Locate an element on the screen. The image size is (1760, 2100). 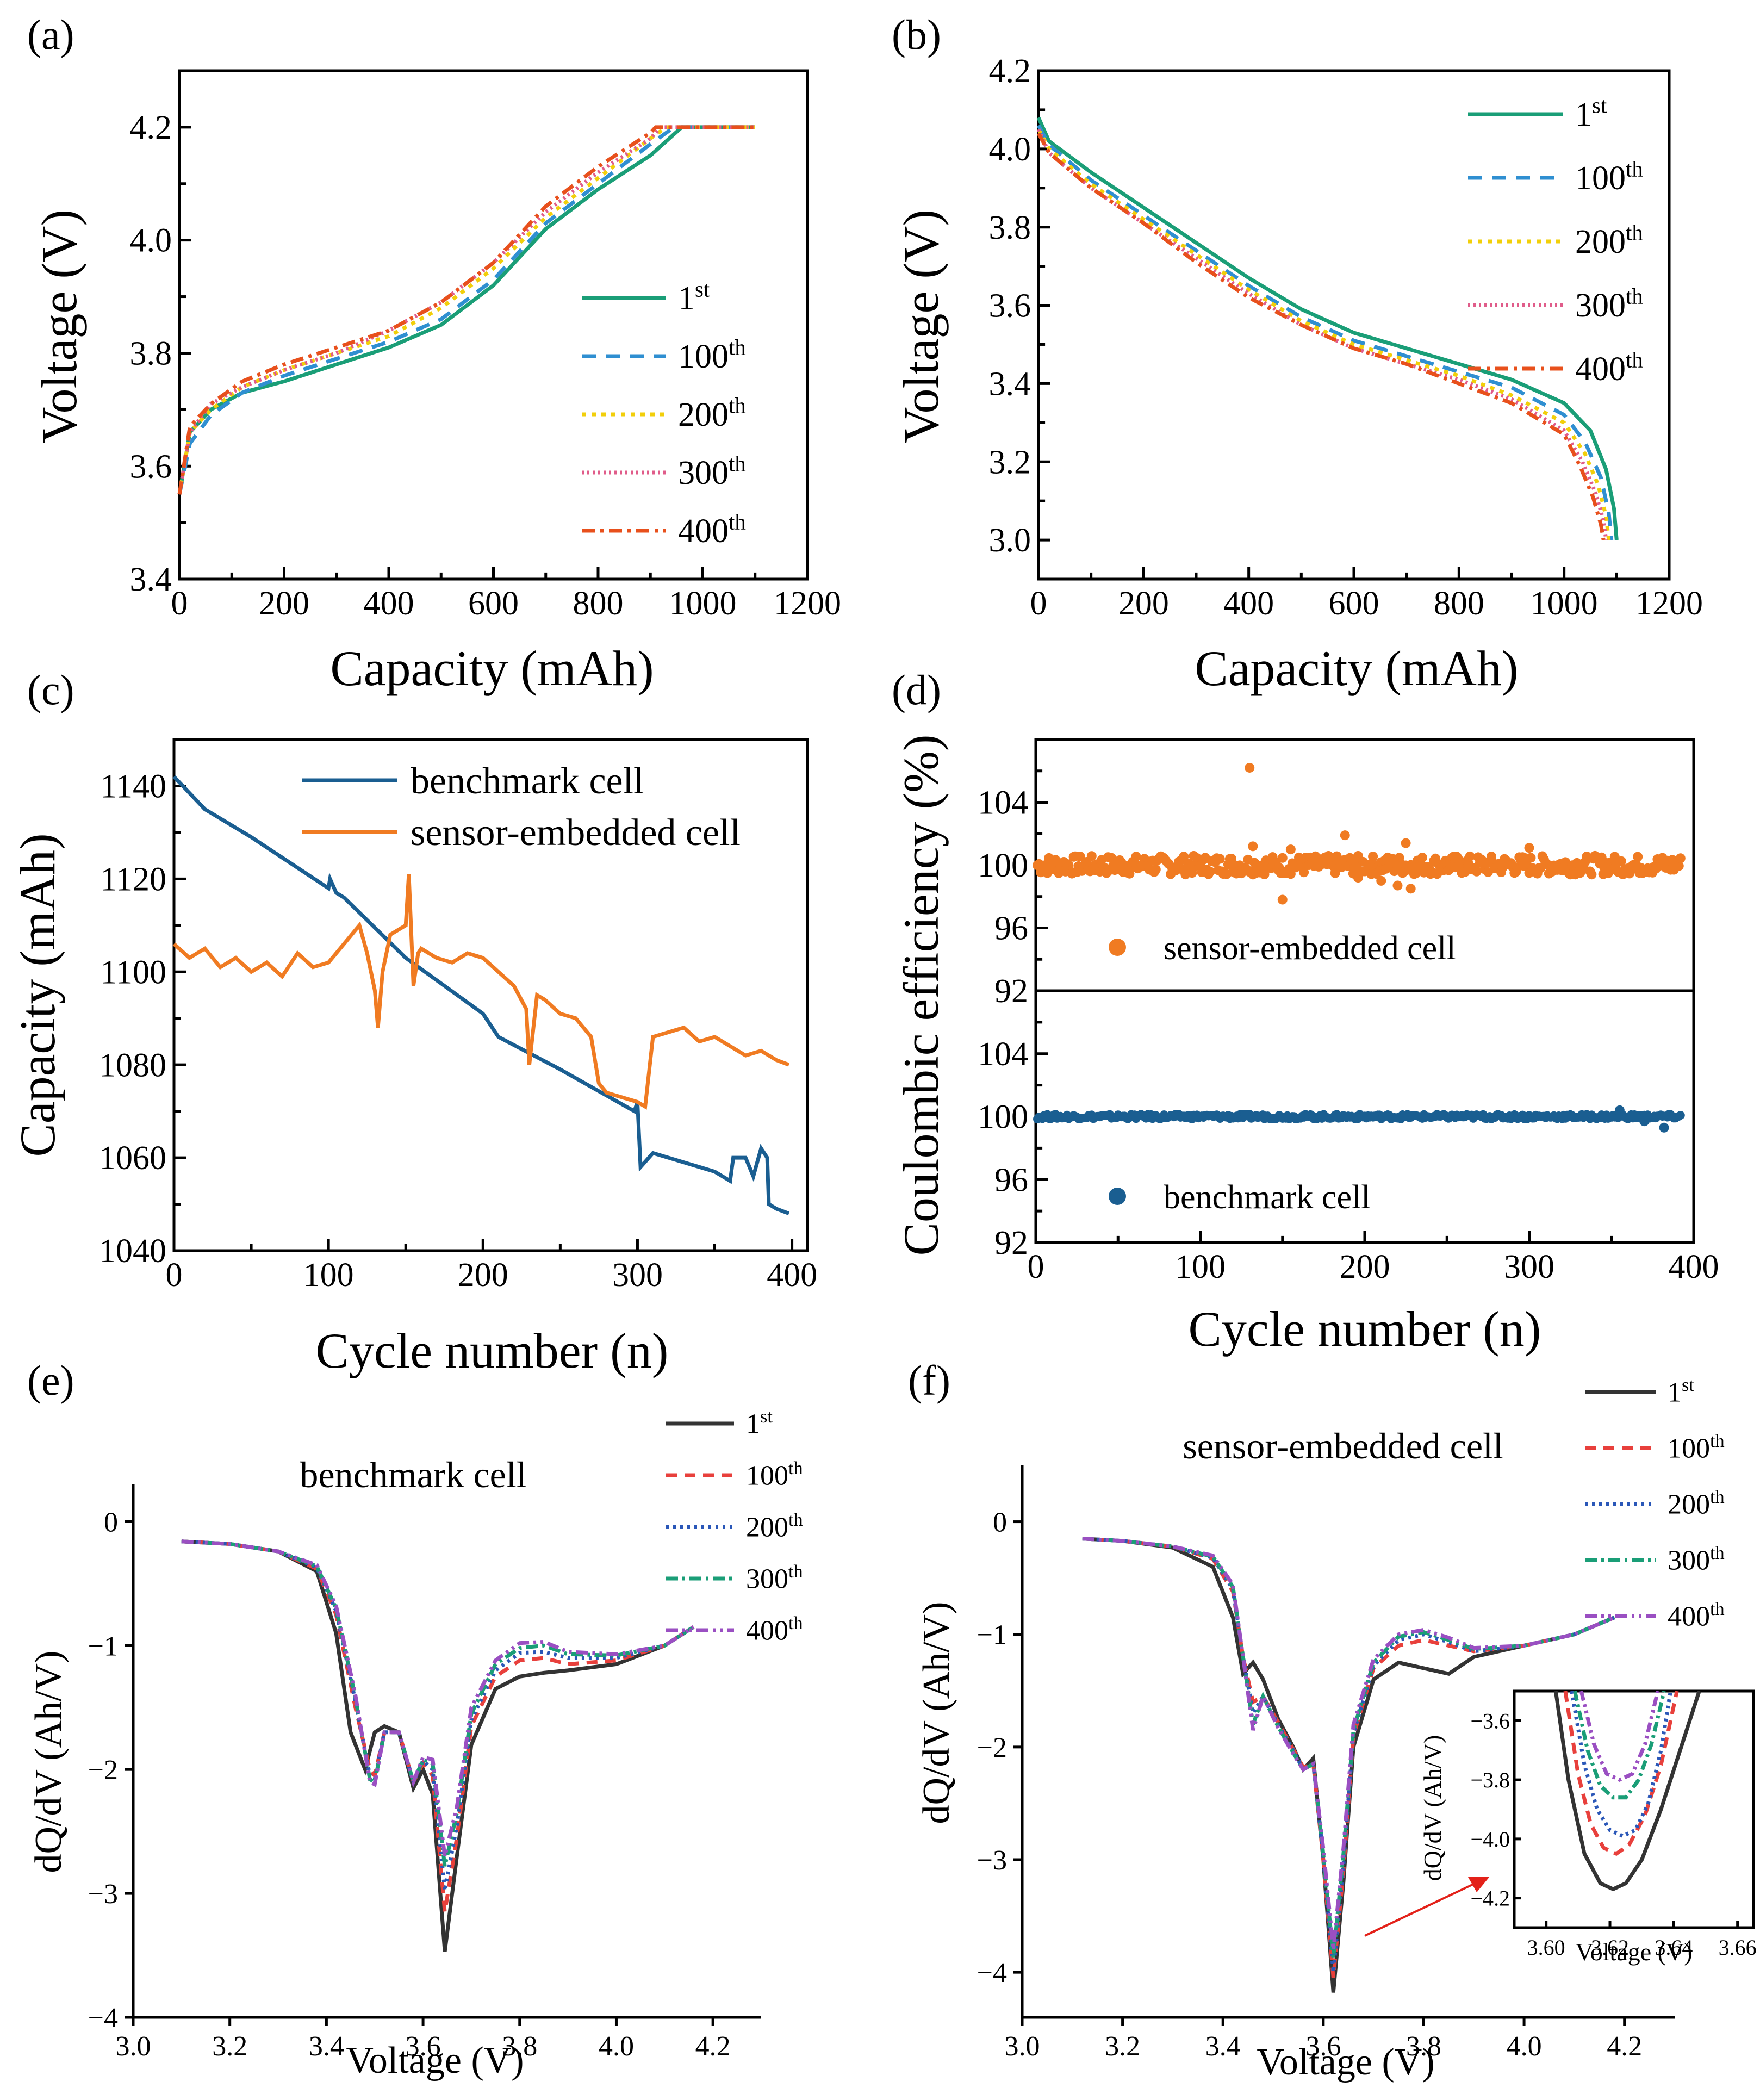
x-tick-label: 3.2 is located at coordinates (1122, 2046).